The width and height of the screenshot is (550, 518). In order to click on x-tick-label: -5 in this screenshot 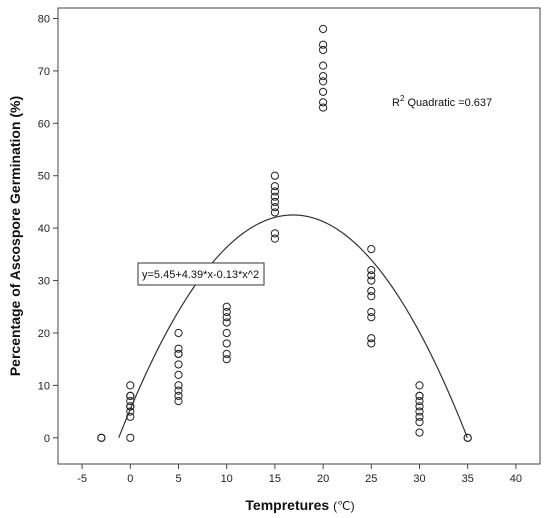, I will do `click(82, 479)`.